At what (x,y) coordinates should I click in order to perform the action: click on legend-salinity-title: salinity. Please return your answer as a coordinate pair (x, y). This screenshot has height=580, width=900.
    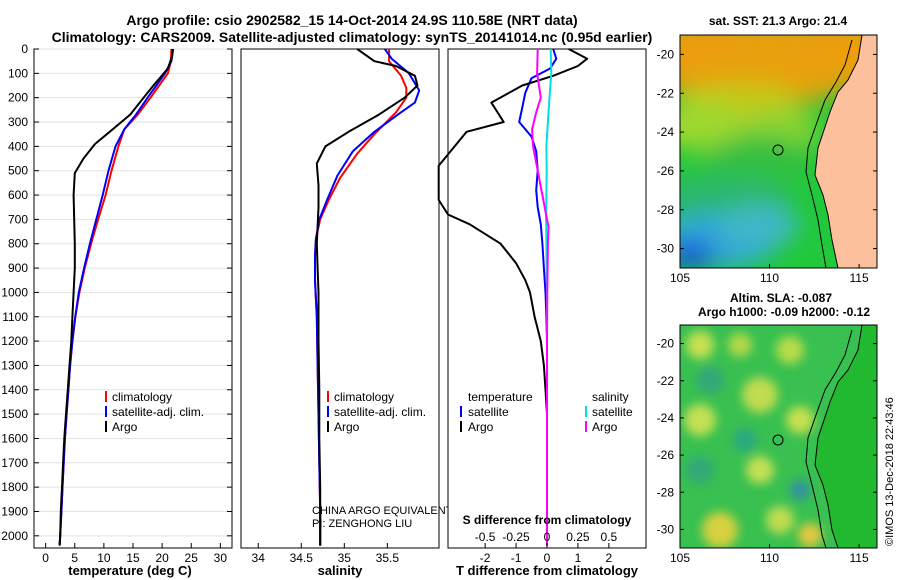
    Looking at the image, I should click on (610, 397).